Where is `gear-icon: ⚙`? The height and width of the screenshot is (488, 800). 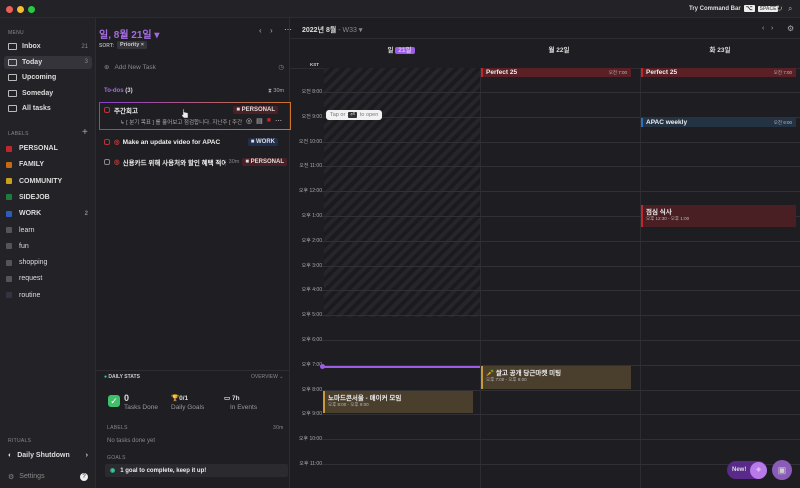 gear-icon: ⚙ is located at coordinates (11, 477).